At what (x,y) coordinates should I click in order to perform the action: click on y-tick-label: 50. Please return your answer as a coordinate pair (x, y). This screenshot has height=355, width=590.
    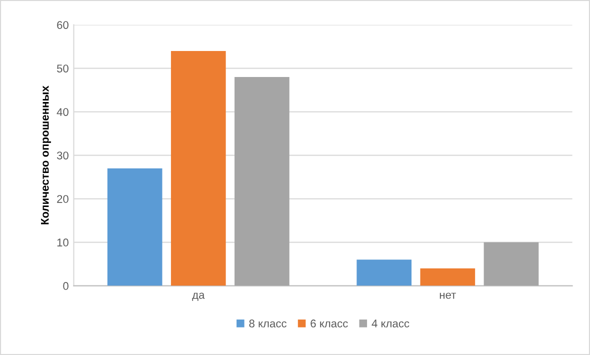
    Looking at the image, I should click on (62, 68).